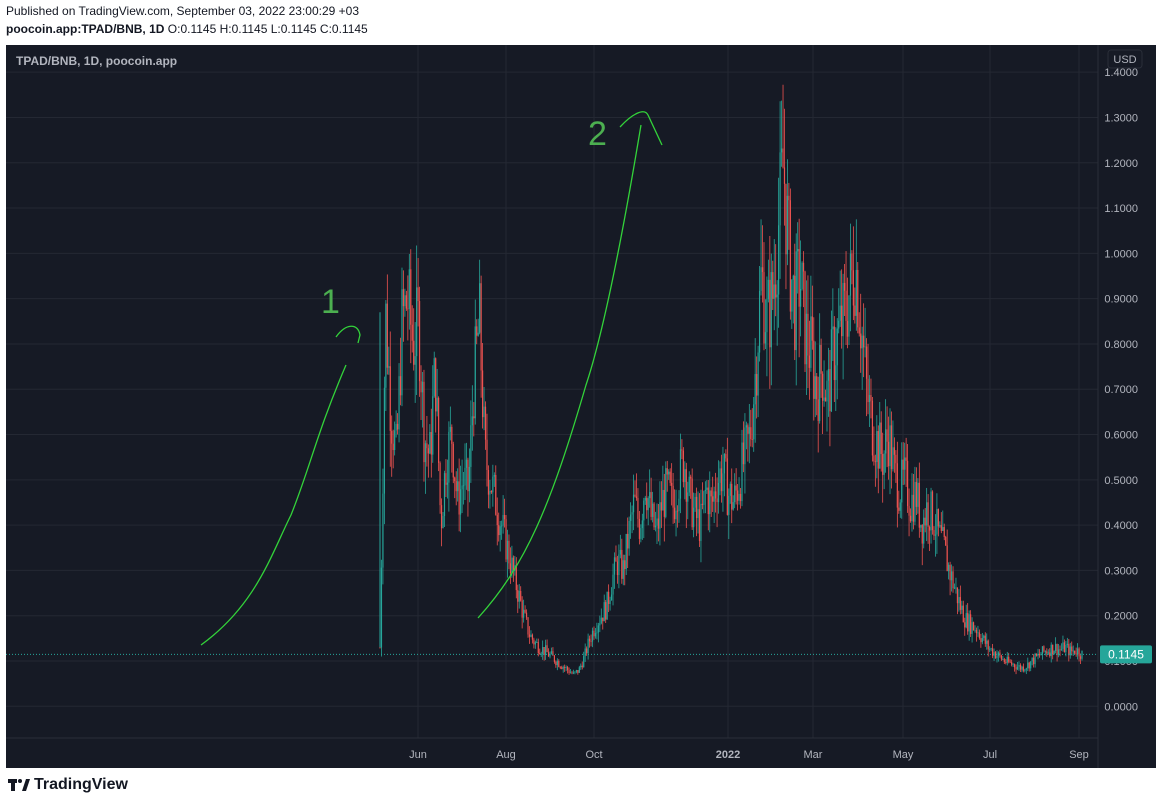  What do you see at coordinates (813, 755) in the screenshot?
I see `x-tick-label: Mar` at bounding box center [813, 755].